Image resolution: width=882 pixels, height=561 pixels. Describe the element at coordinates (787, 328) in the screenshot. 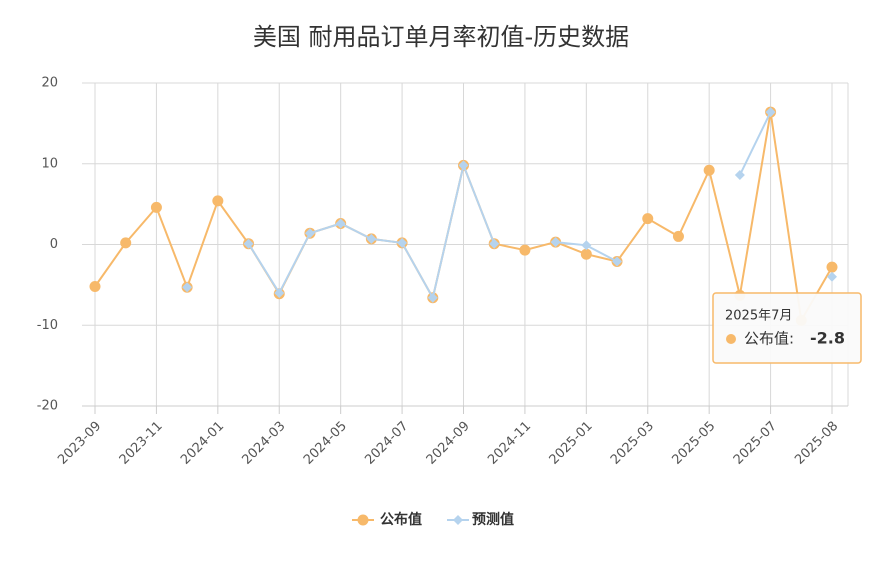

I see `tooltip-box` at that location.